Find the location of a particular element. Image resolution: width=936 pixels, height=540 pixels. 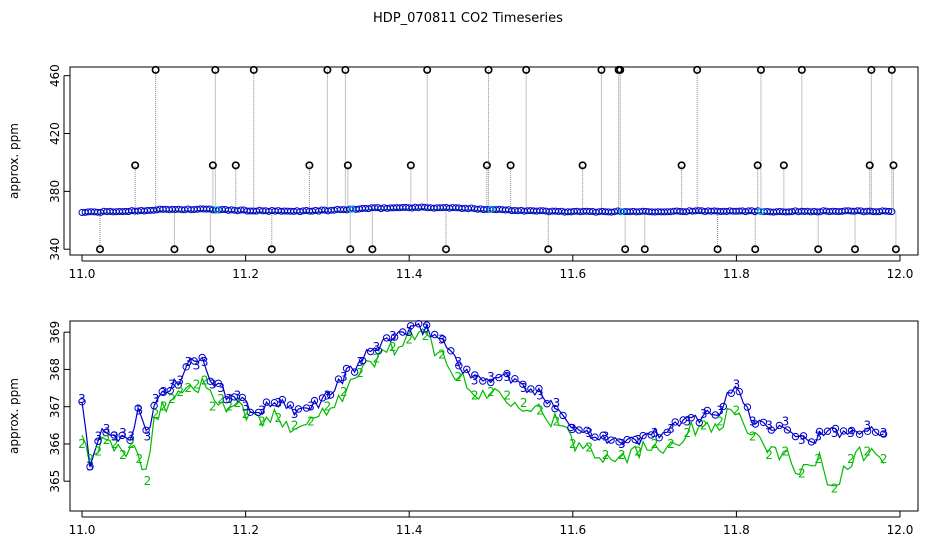

y-tick-label-top: 380 is located at coordinates (55, 191).